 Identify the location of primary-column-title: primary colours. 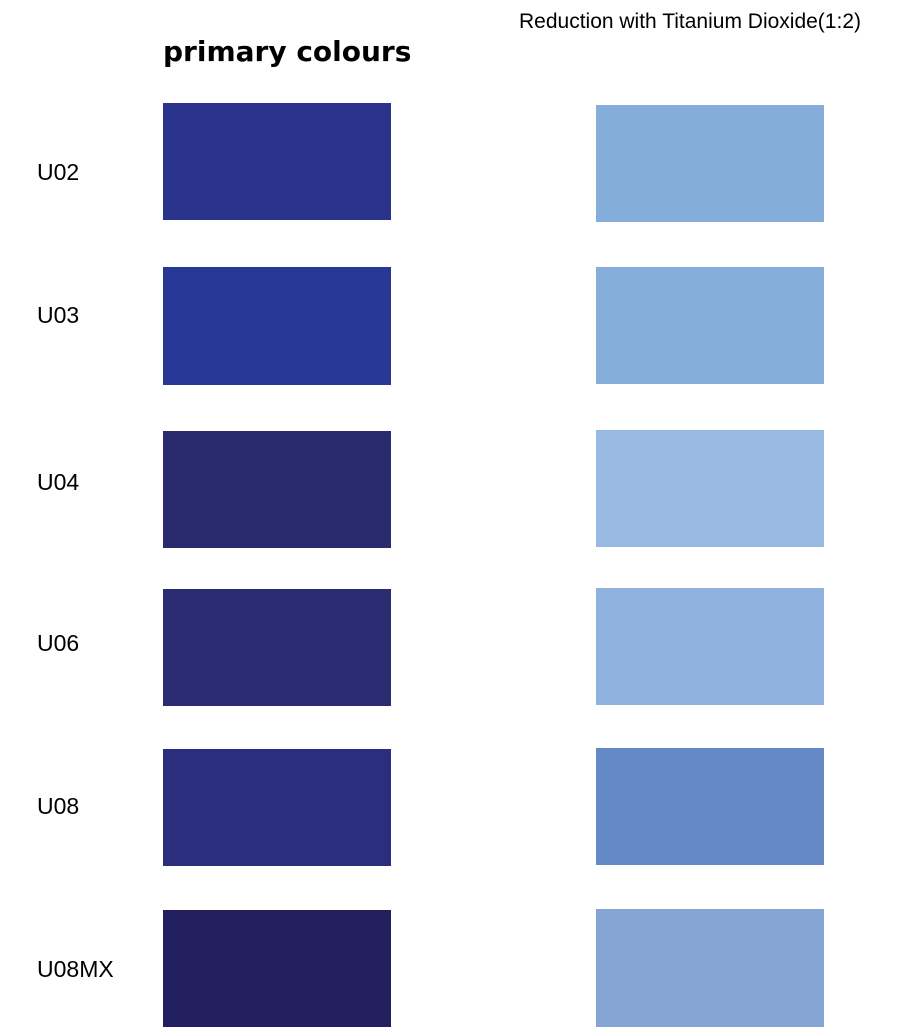
(287, 51).